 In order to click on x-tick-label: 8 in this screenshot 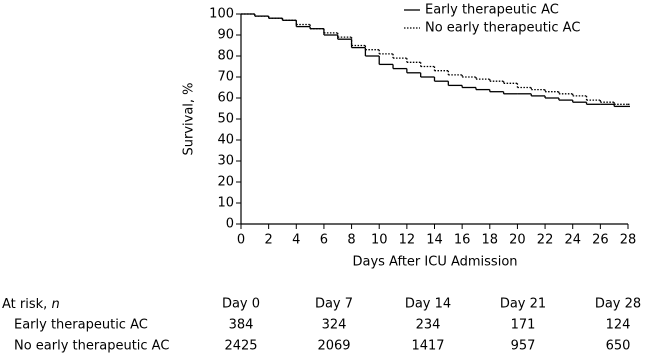, I will do `click(351, 240)`.